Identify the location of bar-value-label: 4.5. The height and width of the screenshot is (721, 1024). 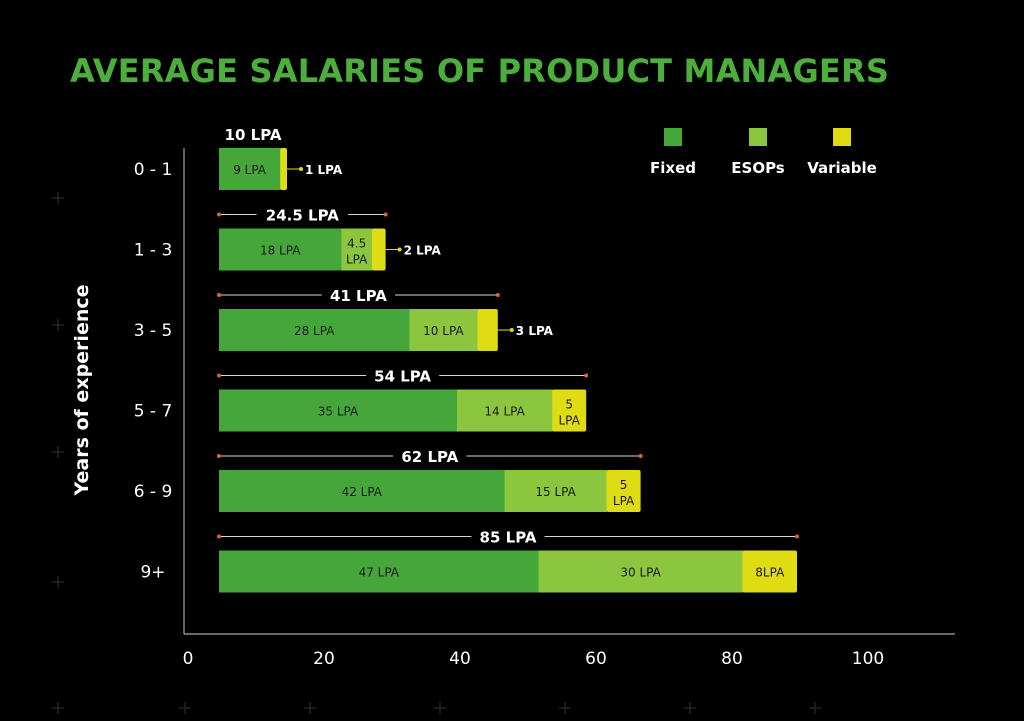
(356, 244).